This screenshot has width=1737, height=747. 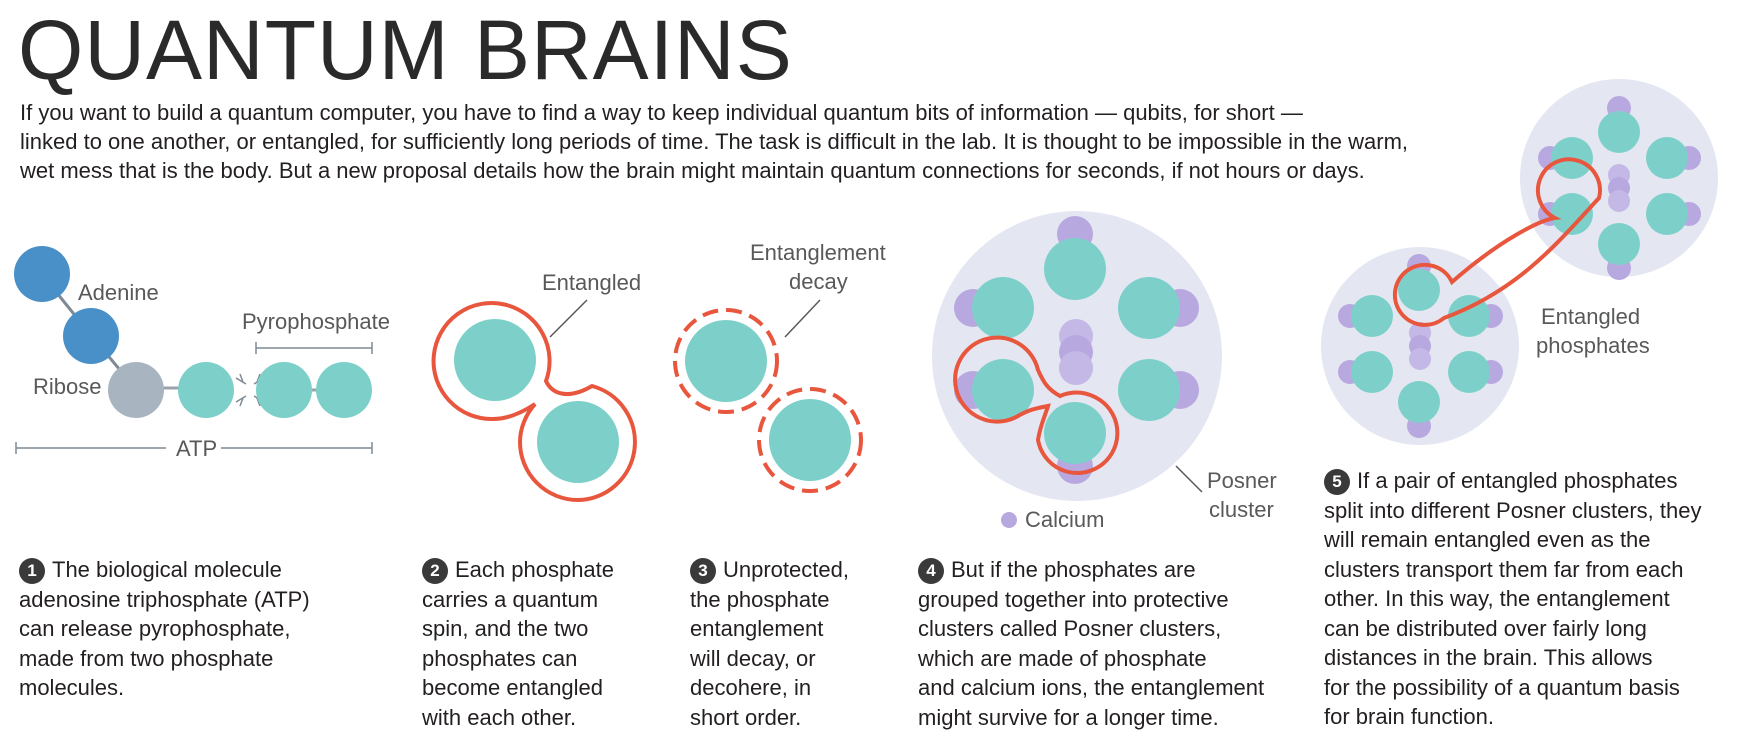 What do you see at coordinates (1009, 520) in the screenshot?
I see `calcium-legend-dot` at bounding box center [1009, 520].